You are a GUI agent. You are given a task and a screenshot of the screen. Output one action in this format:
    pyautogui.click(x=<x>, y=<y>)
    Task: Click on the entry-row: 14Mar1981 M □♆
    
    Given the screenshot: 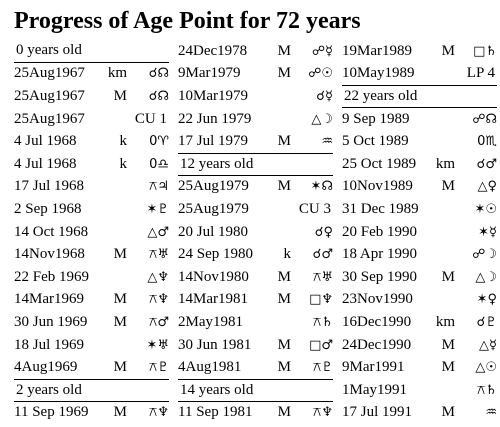 What is the action you would take?
    pyautogui.click(x=255, y=300)
    